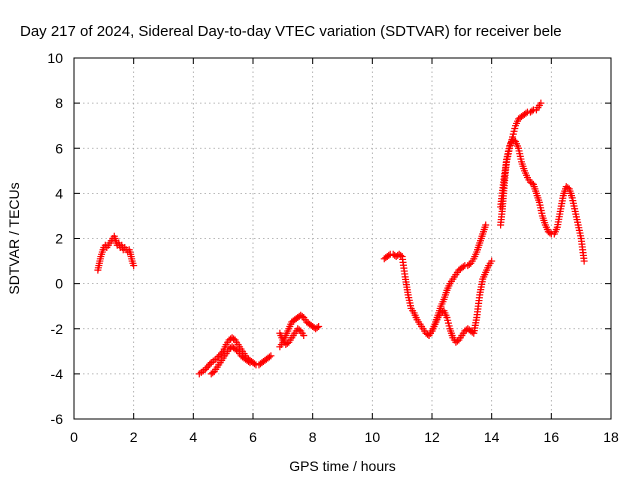  Describe the element at coordinates (74, 437) in the screenshot. I see `x-tick-label: 0` at that location.